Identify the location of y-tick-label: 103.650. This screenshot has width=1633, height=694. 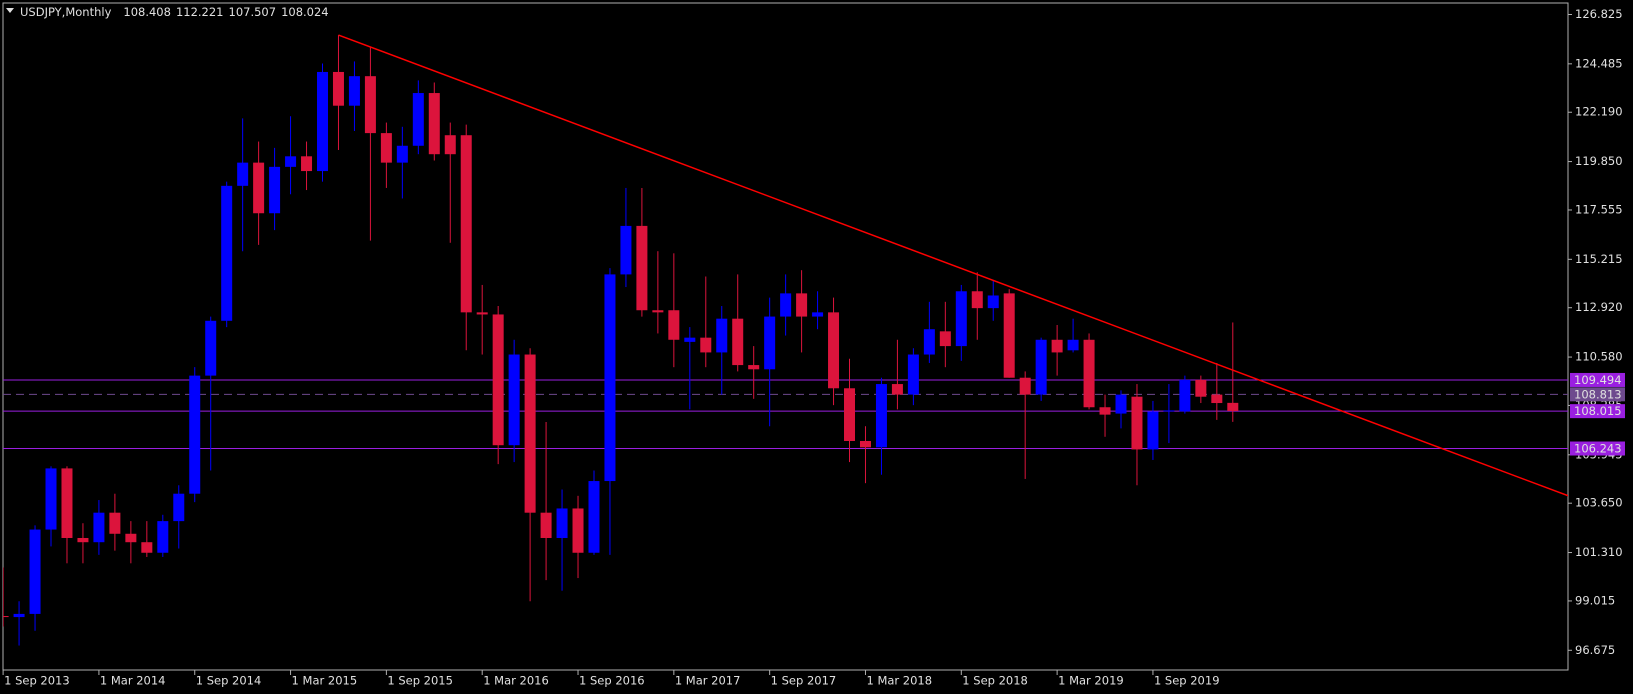
(1599, 503).